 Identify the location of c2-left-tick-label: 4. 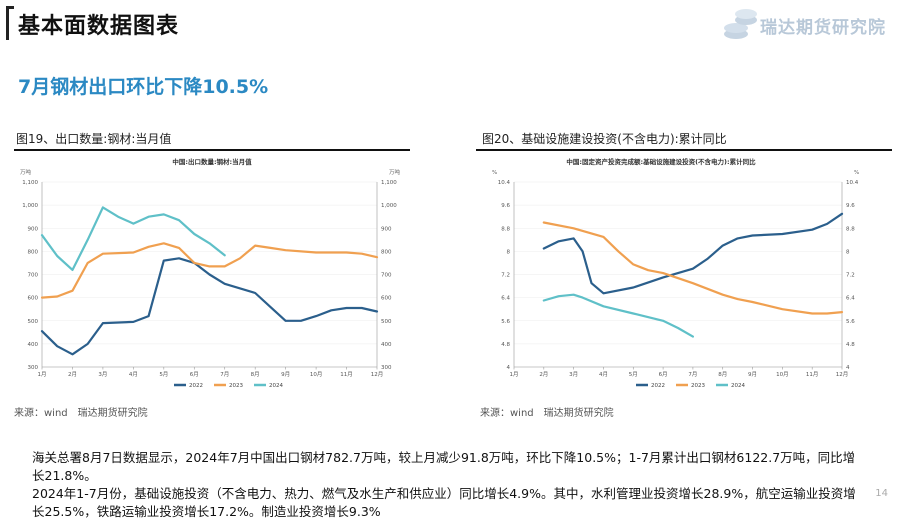
(509, 368).